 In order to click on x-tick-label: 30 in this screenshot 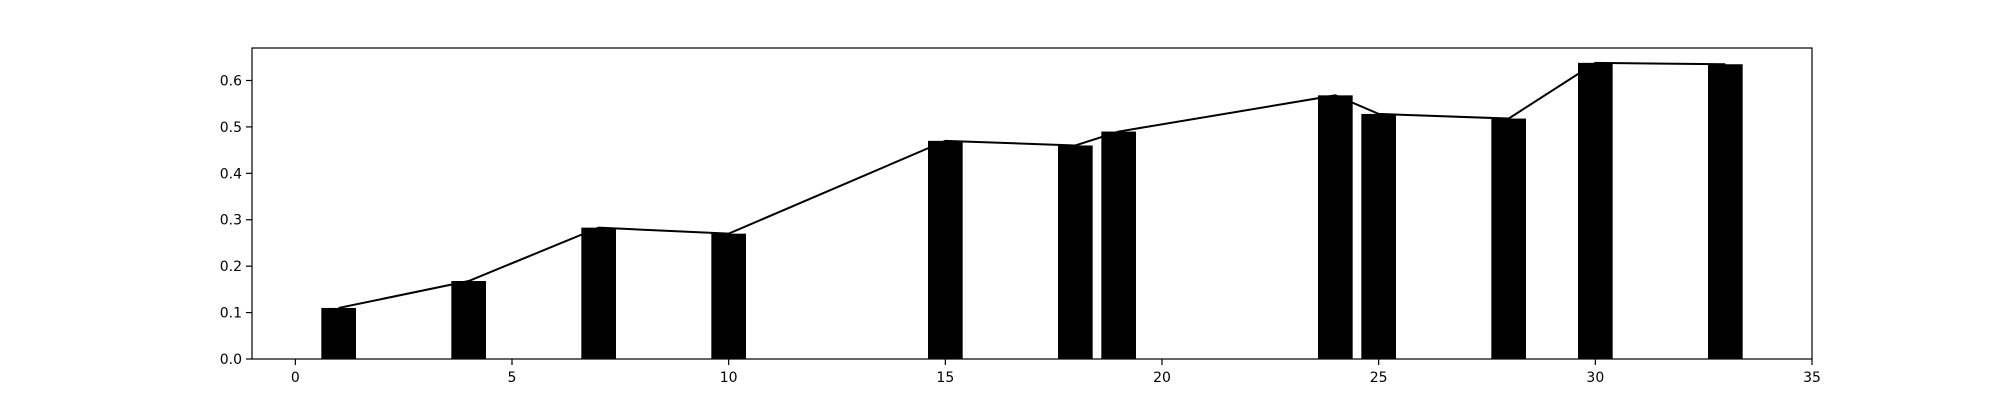, I will do `click(1595, 378)`.